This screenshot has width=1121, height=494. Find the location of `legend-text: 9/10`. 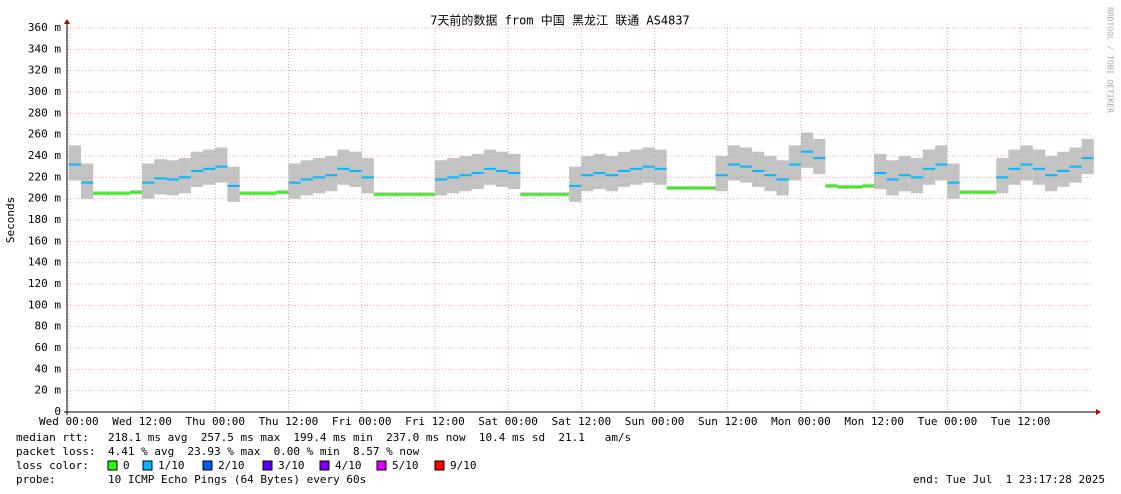

legend-text: 9/10 is located at coordinates (463, 465).